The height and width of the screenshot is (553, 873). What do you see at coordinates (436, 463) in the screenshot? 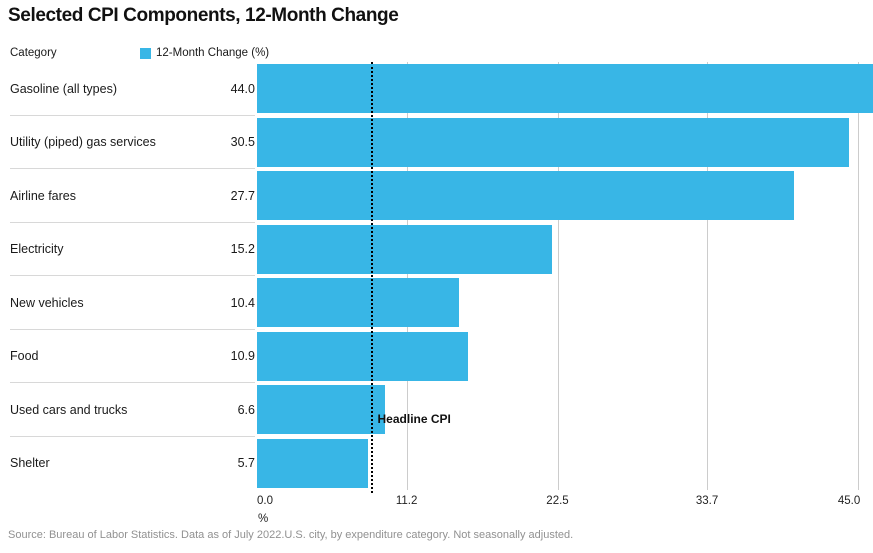
I see `chart-row-shelter: Shelter 5.7` at bounding box center [436, 463].